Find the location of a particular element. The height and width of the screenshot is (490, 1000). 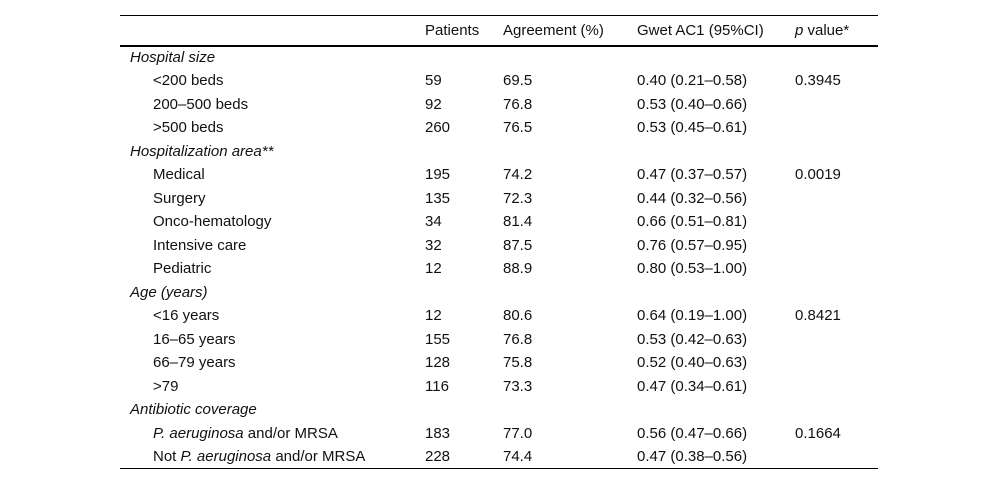

cell-pvalue: 0.0019 is located at coordinates (818, 175).